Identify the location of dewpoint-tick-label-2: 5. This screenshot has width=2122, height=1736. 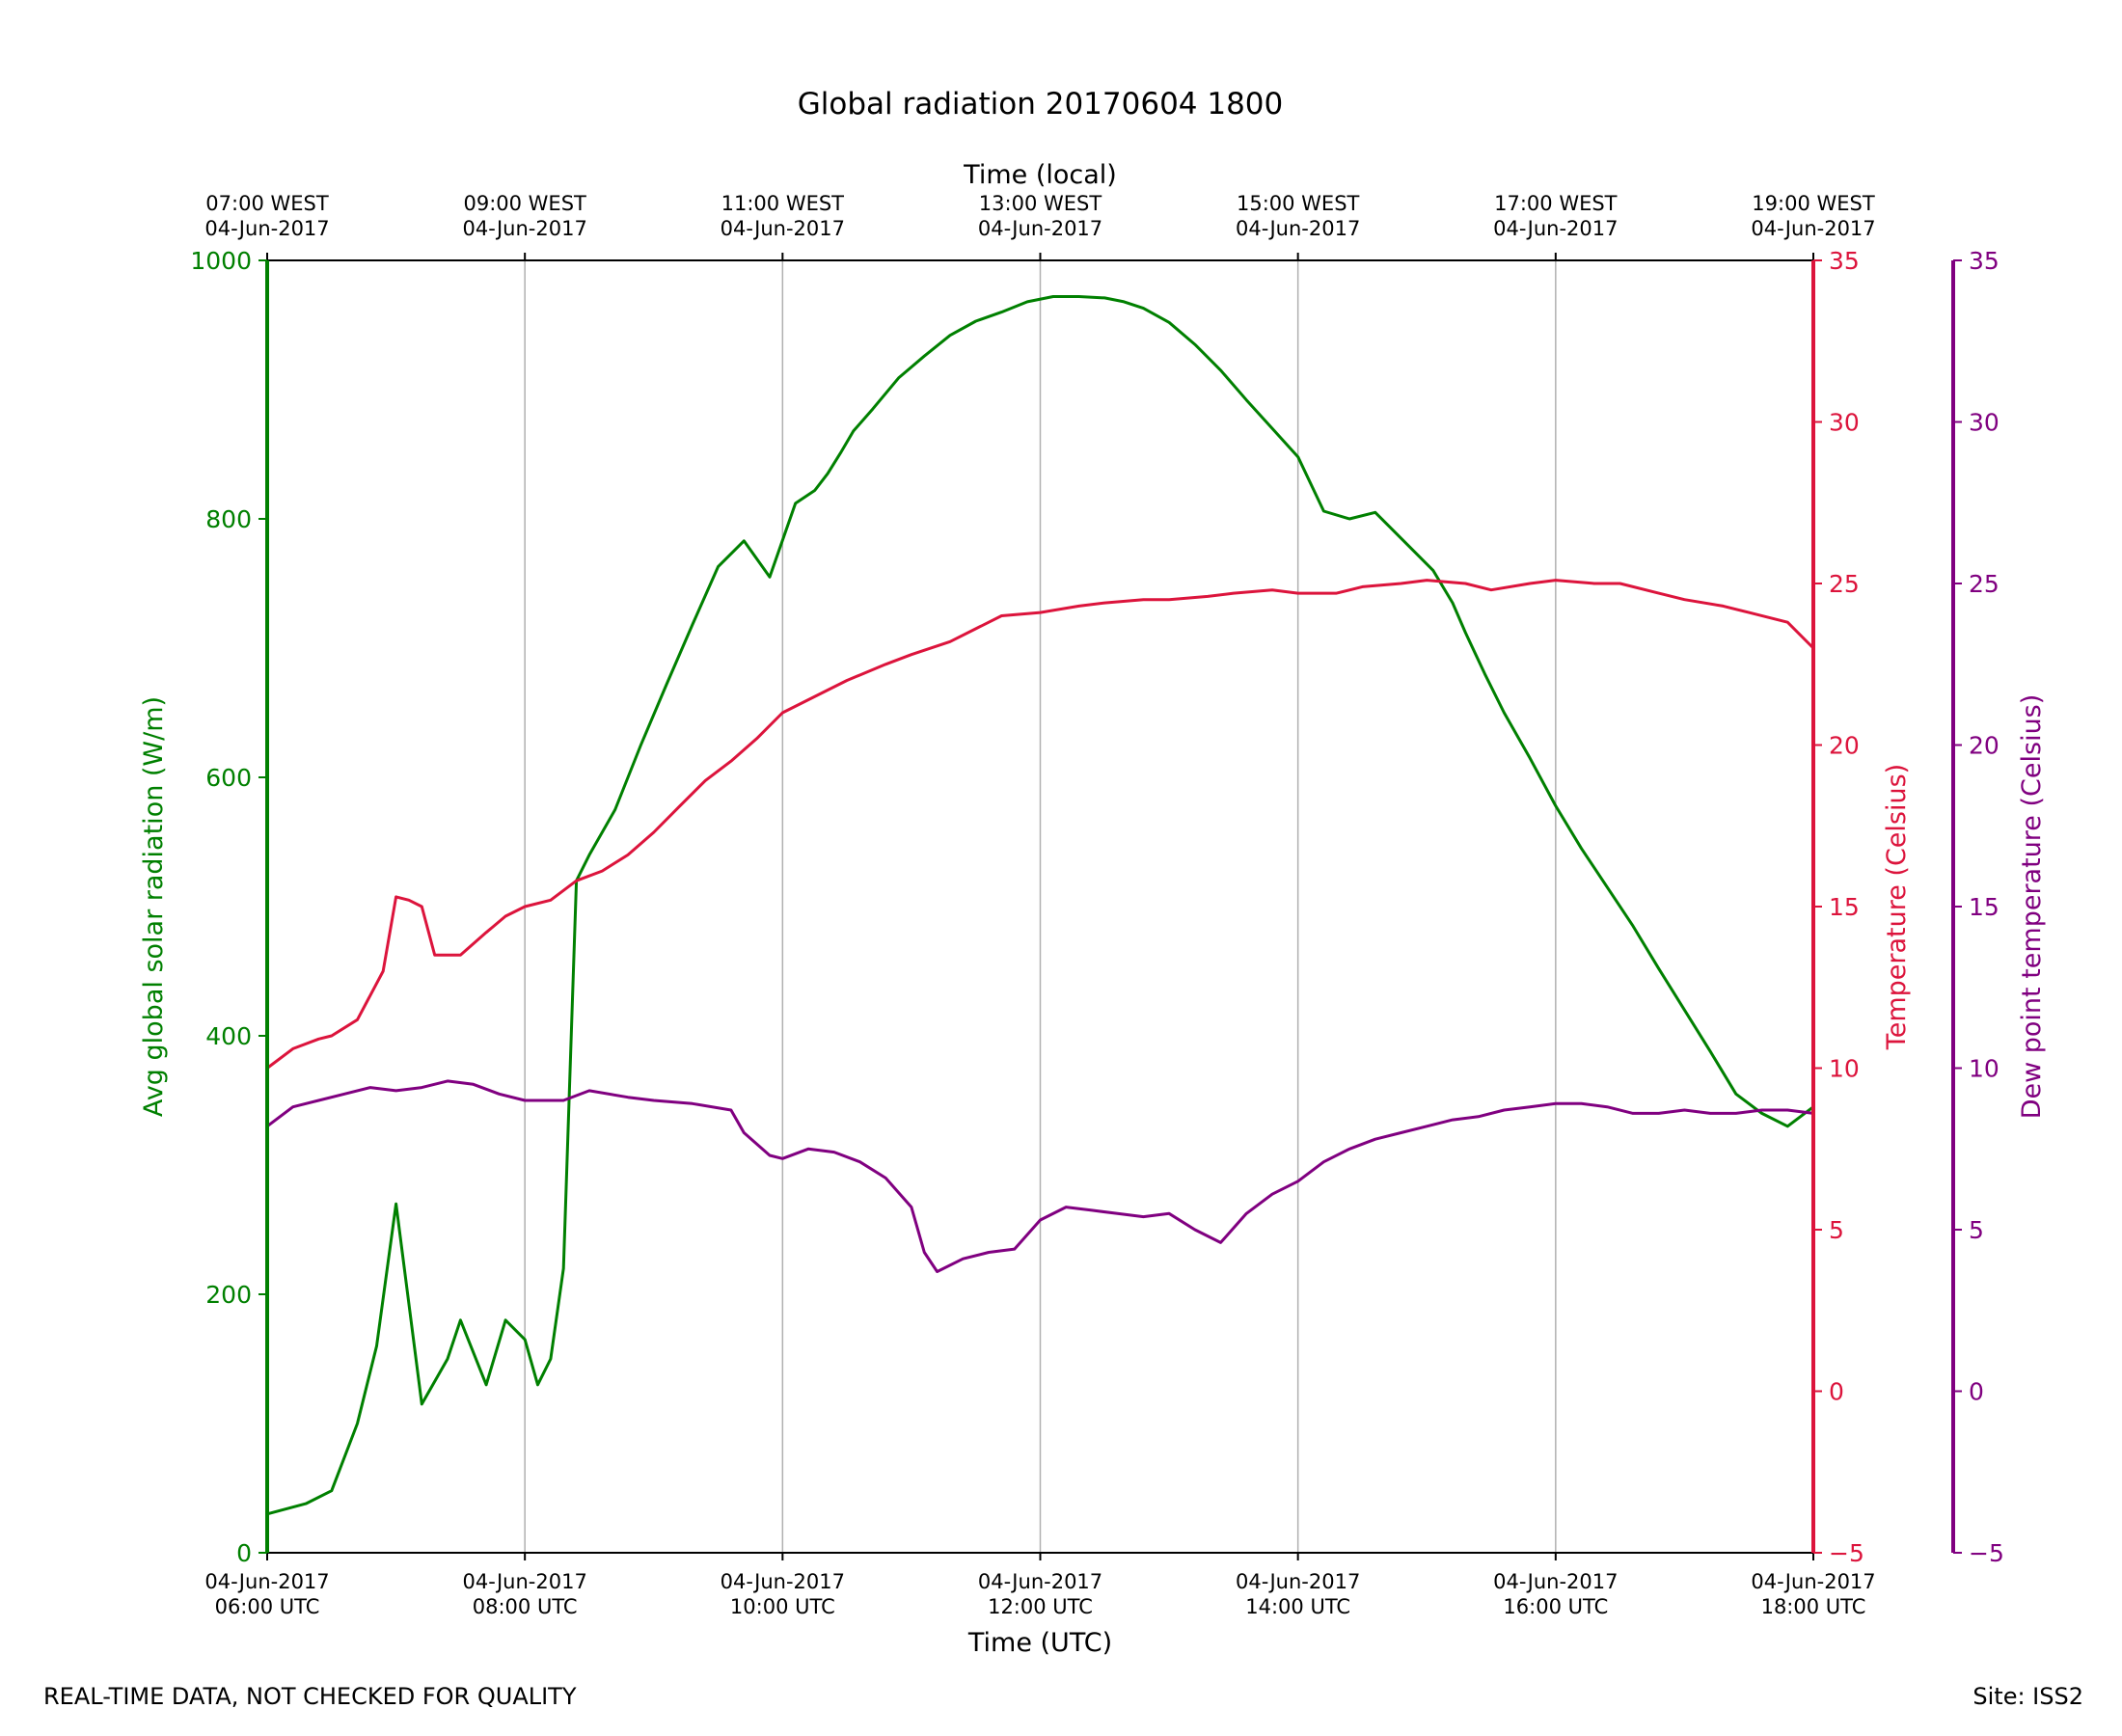
(1976, 1230).